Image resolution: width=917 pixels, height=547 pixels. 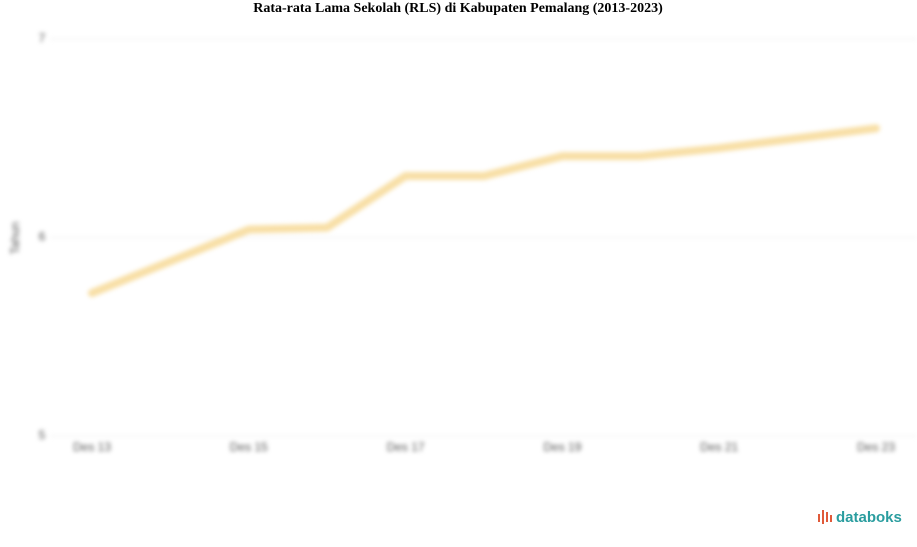 I want to click on y-axis-label: Tahun, so click(x=15, y=238).